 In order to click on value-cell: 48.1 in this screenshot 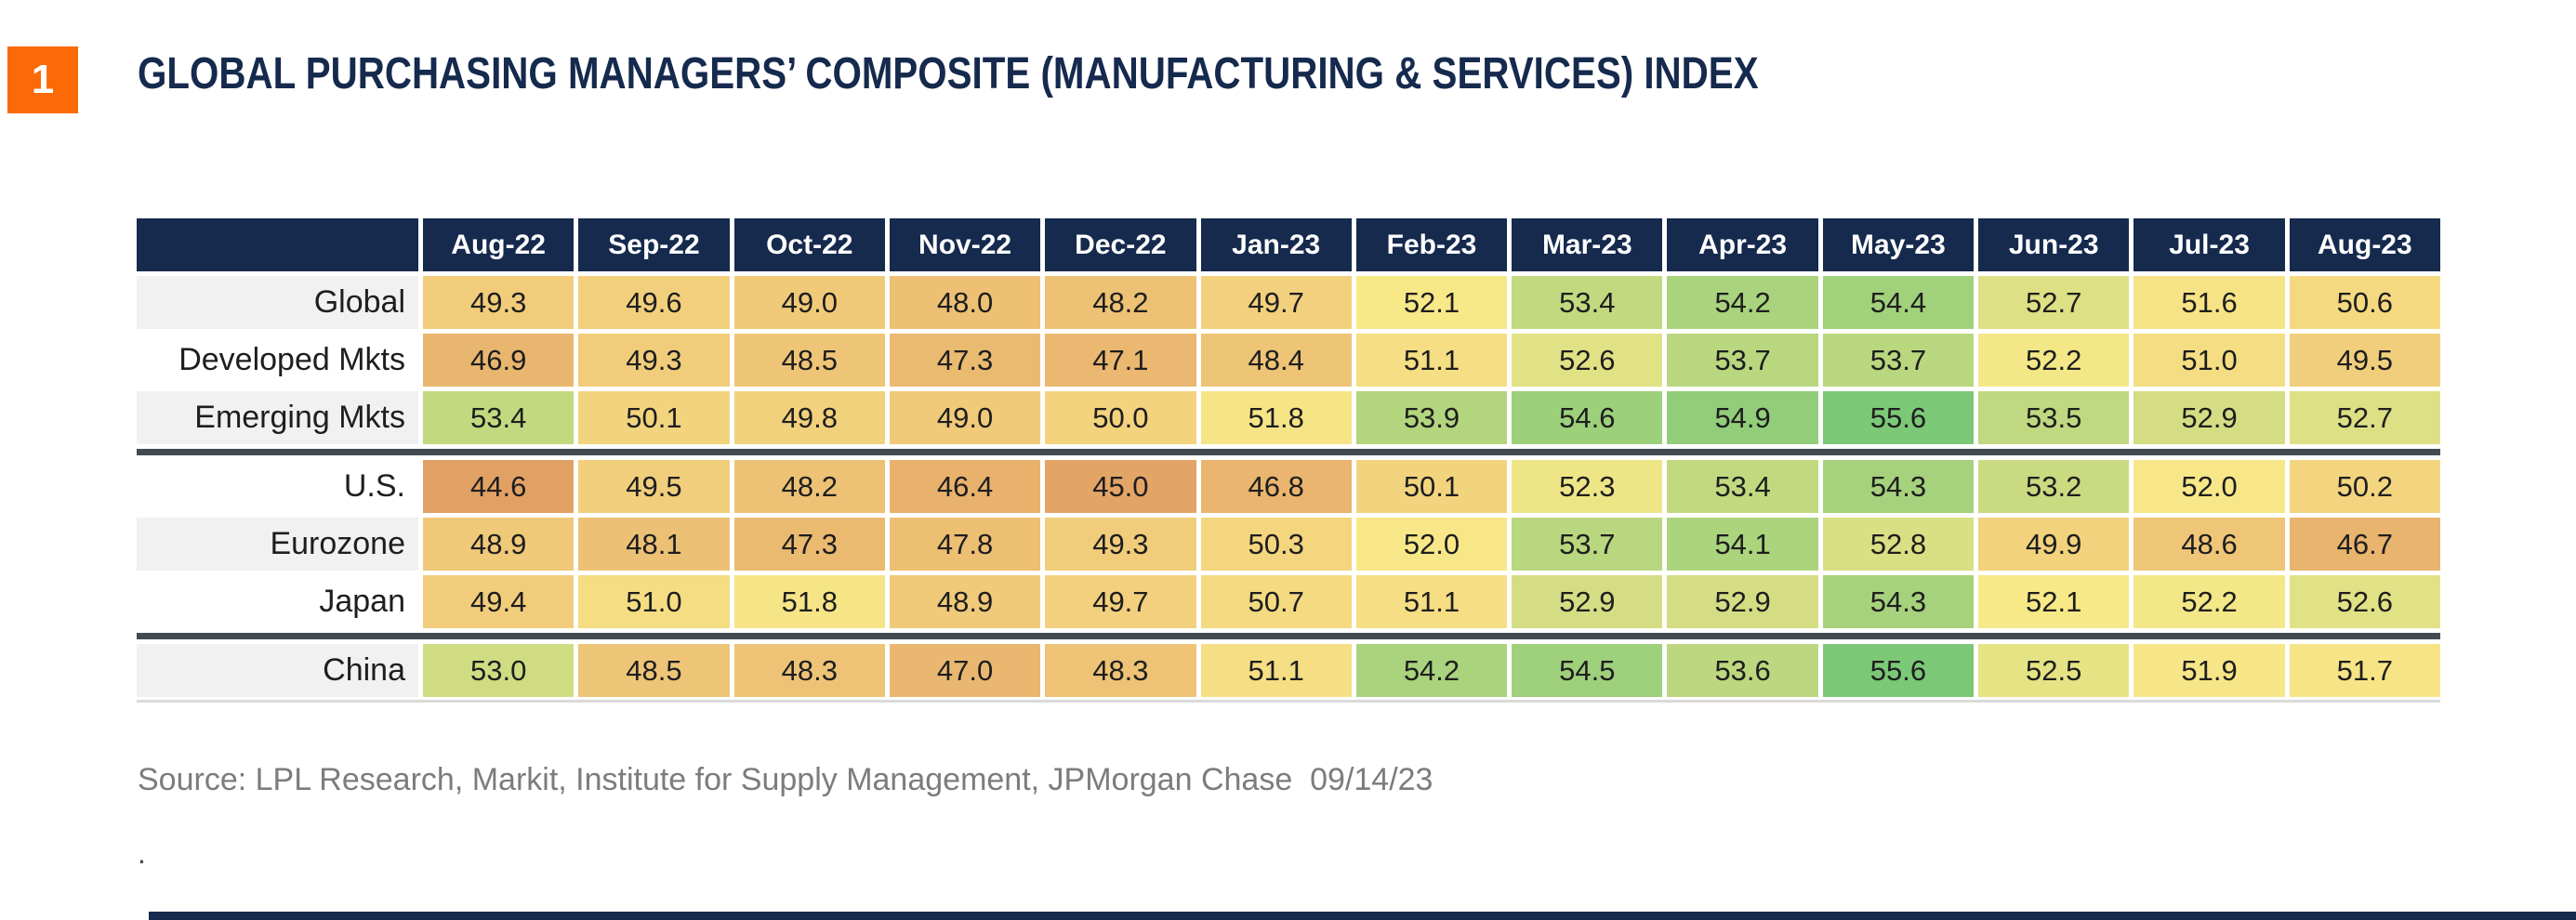, I will do `click(654, 544)`.